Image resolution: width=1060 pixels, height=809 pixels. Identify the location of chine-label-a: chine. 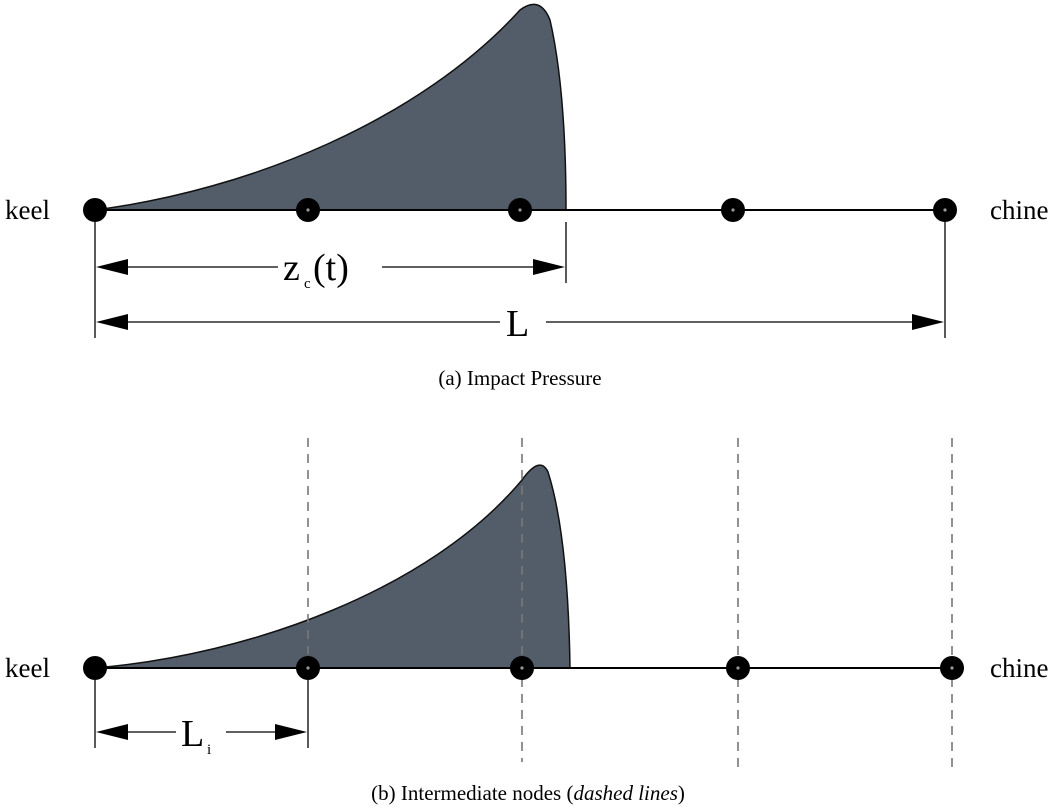
(1019, 210).